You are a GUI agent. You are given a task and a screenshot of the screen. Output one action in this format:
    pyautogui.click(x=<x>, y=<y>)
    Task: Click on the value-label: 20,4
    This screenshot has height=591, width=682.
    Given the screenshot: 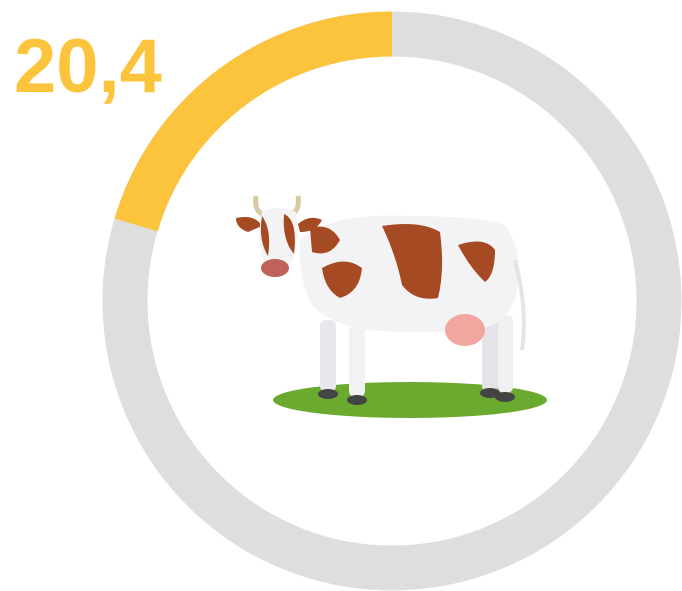 What is the action you would take?
    pyautogui.click(x=88, y=66)
    